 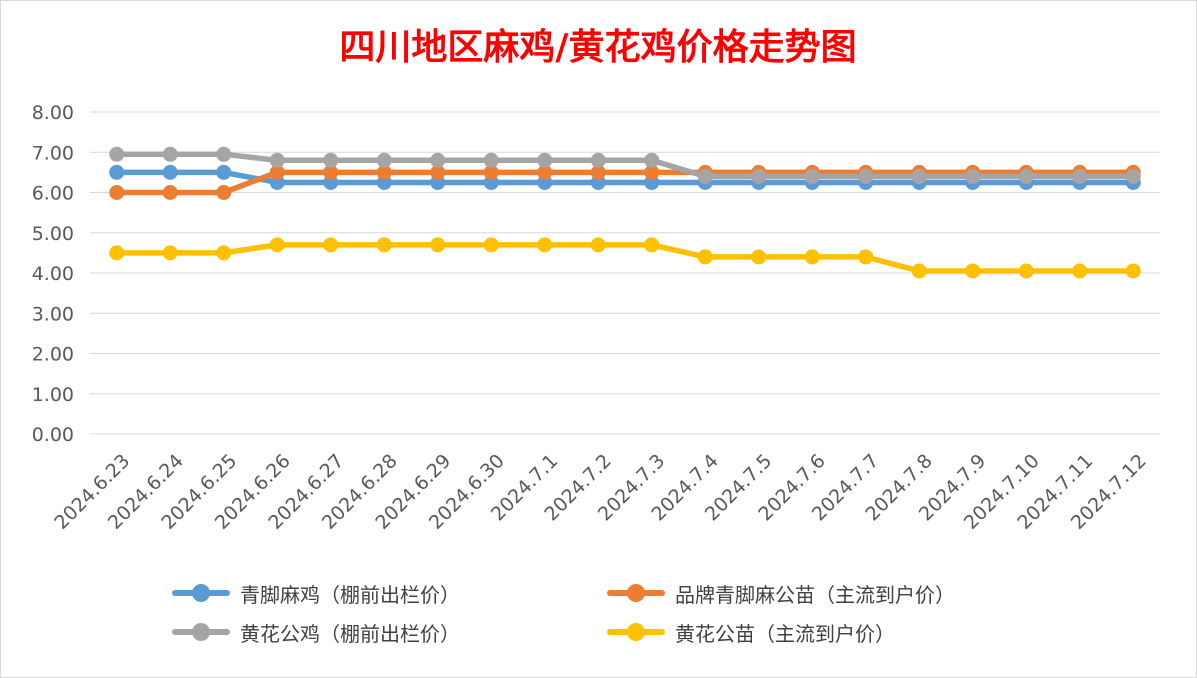 I want to click on legend-swatch-qingjiao-maji, so click(x=201, y=593).